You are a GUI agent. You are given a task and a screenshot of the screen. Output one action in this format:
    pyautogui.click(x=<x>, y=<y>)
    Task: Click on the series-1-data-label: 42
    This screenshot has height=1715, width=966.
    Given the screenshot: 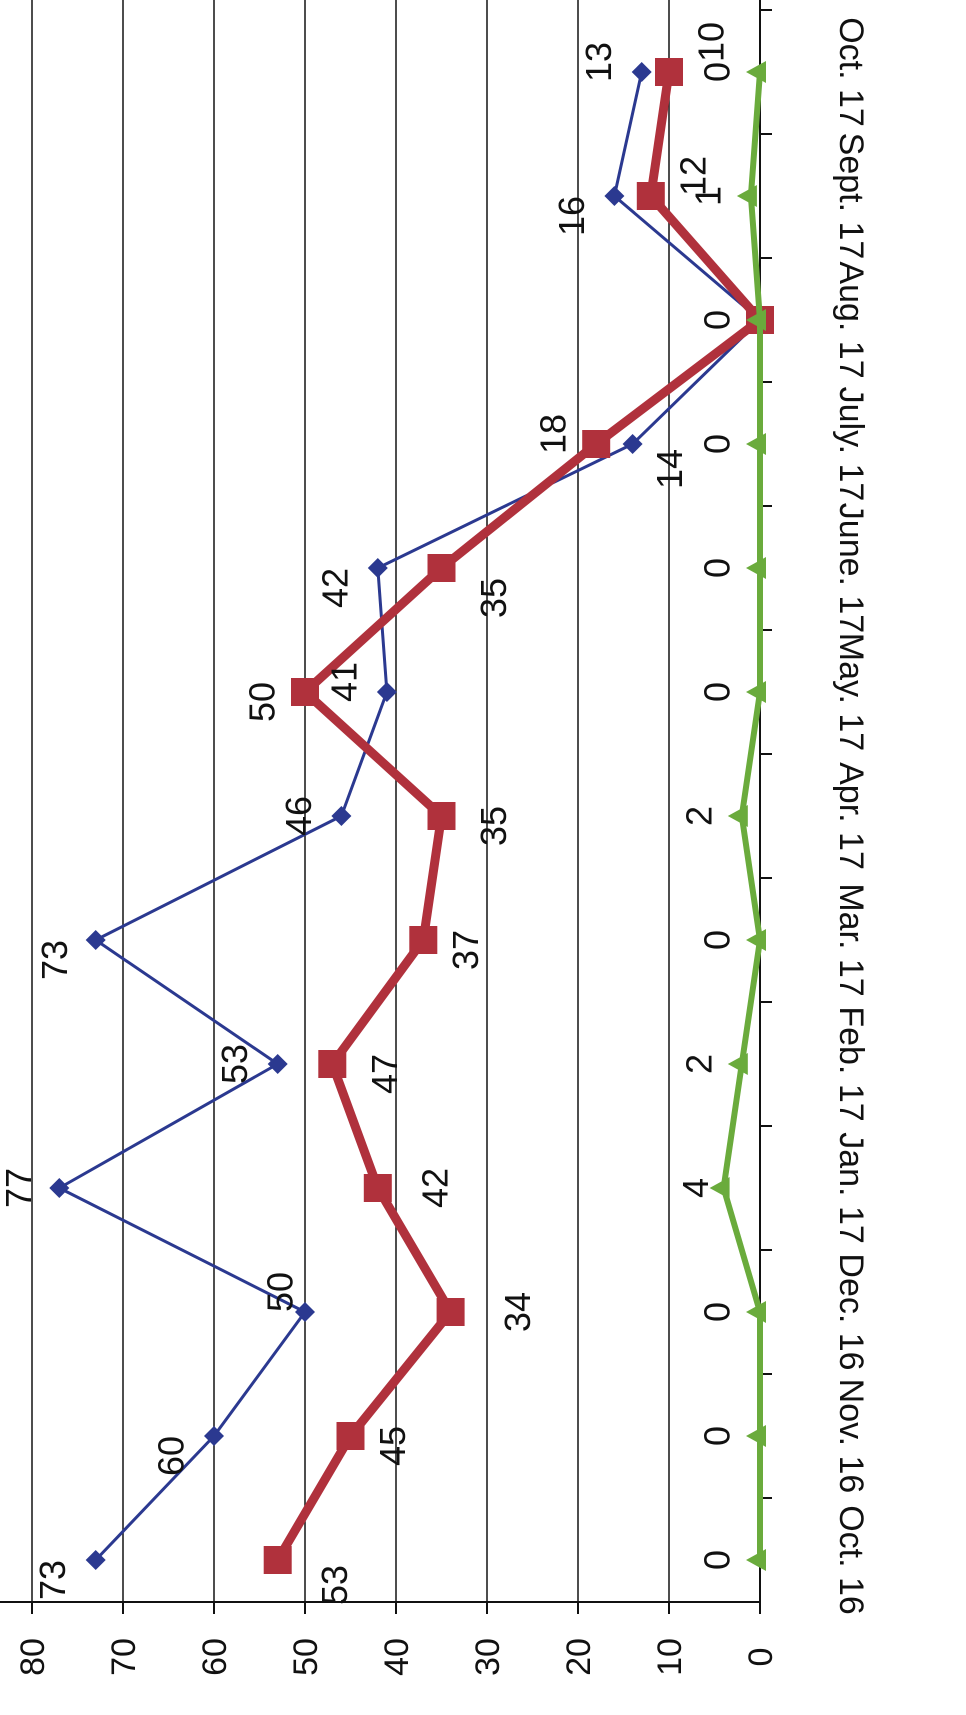 What is the action you would take?
    pyautogui.click(x=334, y=588)
    